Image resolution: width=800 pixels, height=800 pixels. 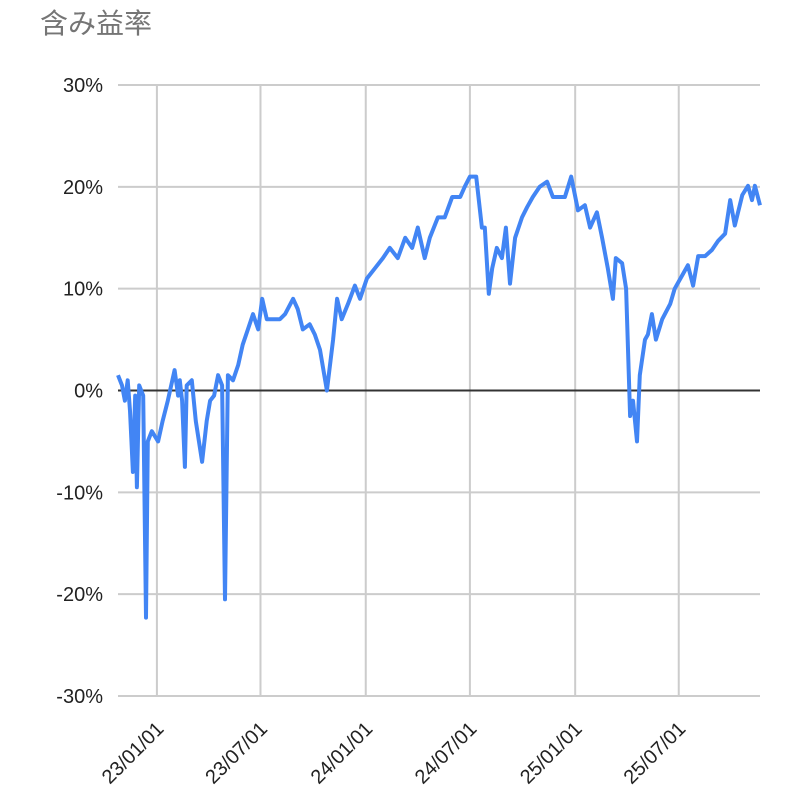 I want to click on y-tick-label: 30%, so click(x=83, y=86).